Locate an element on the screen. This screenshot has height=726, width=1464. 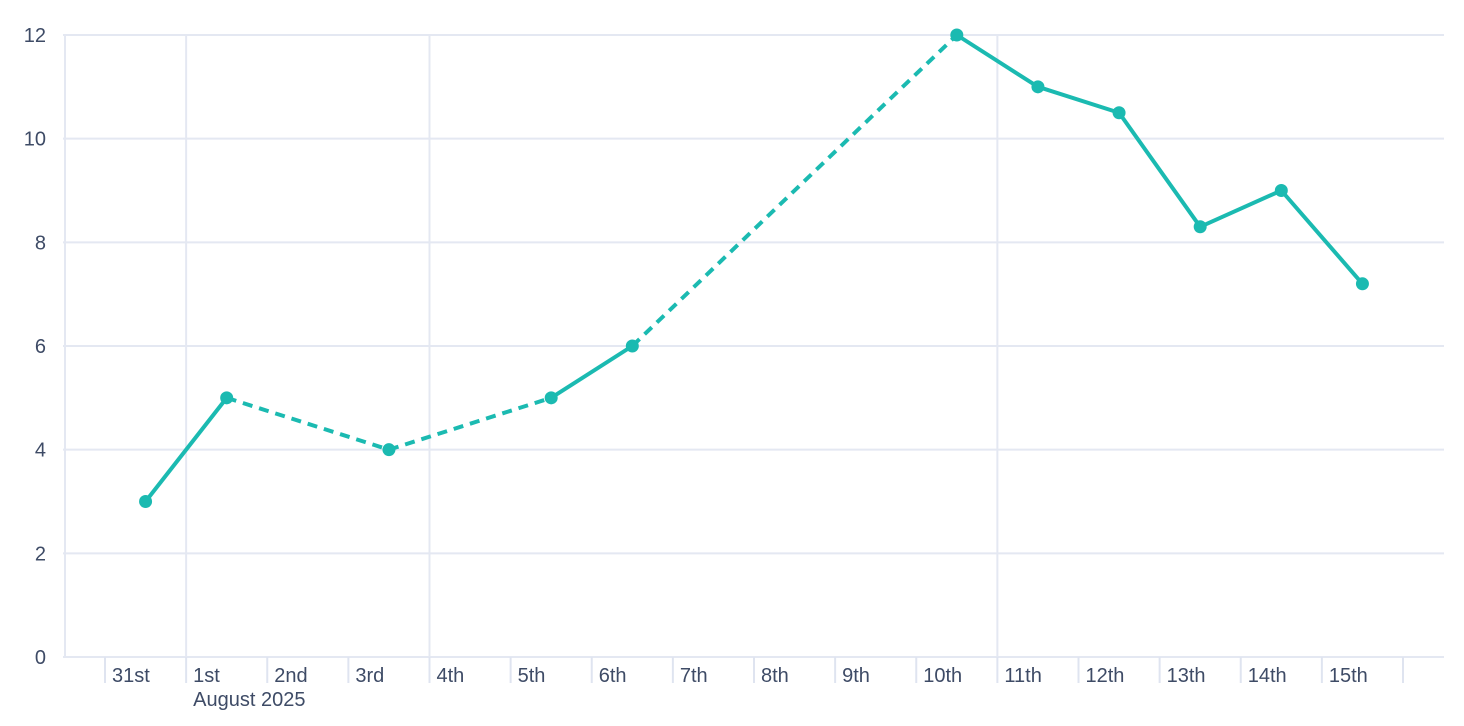
x-tick-label: 2nd is located at coordinates (290, 676).